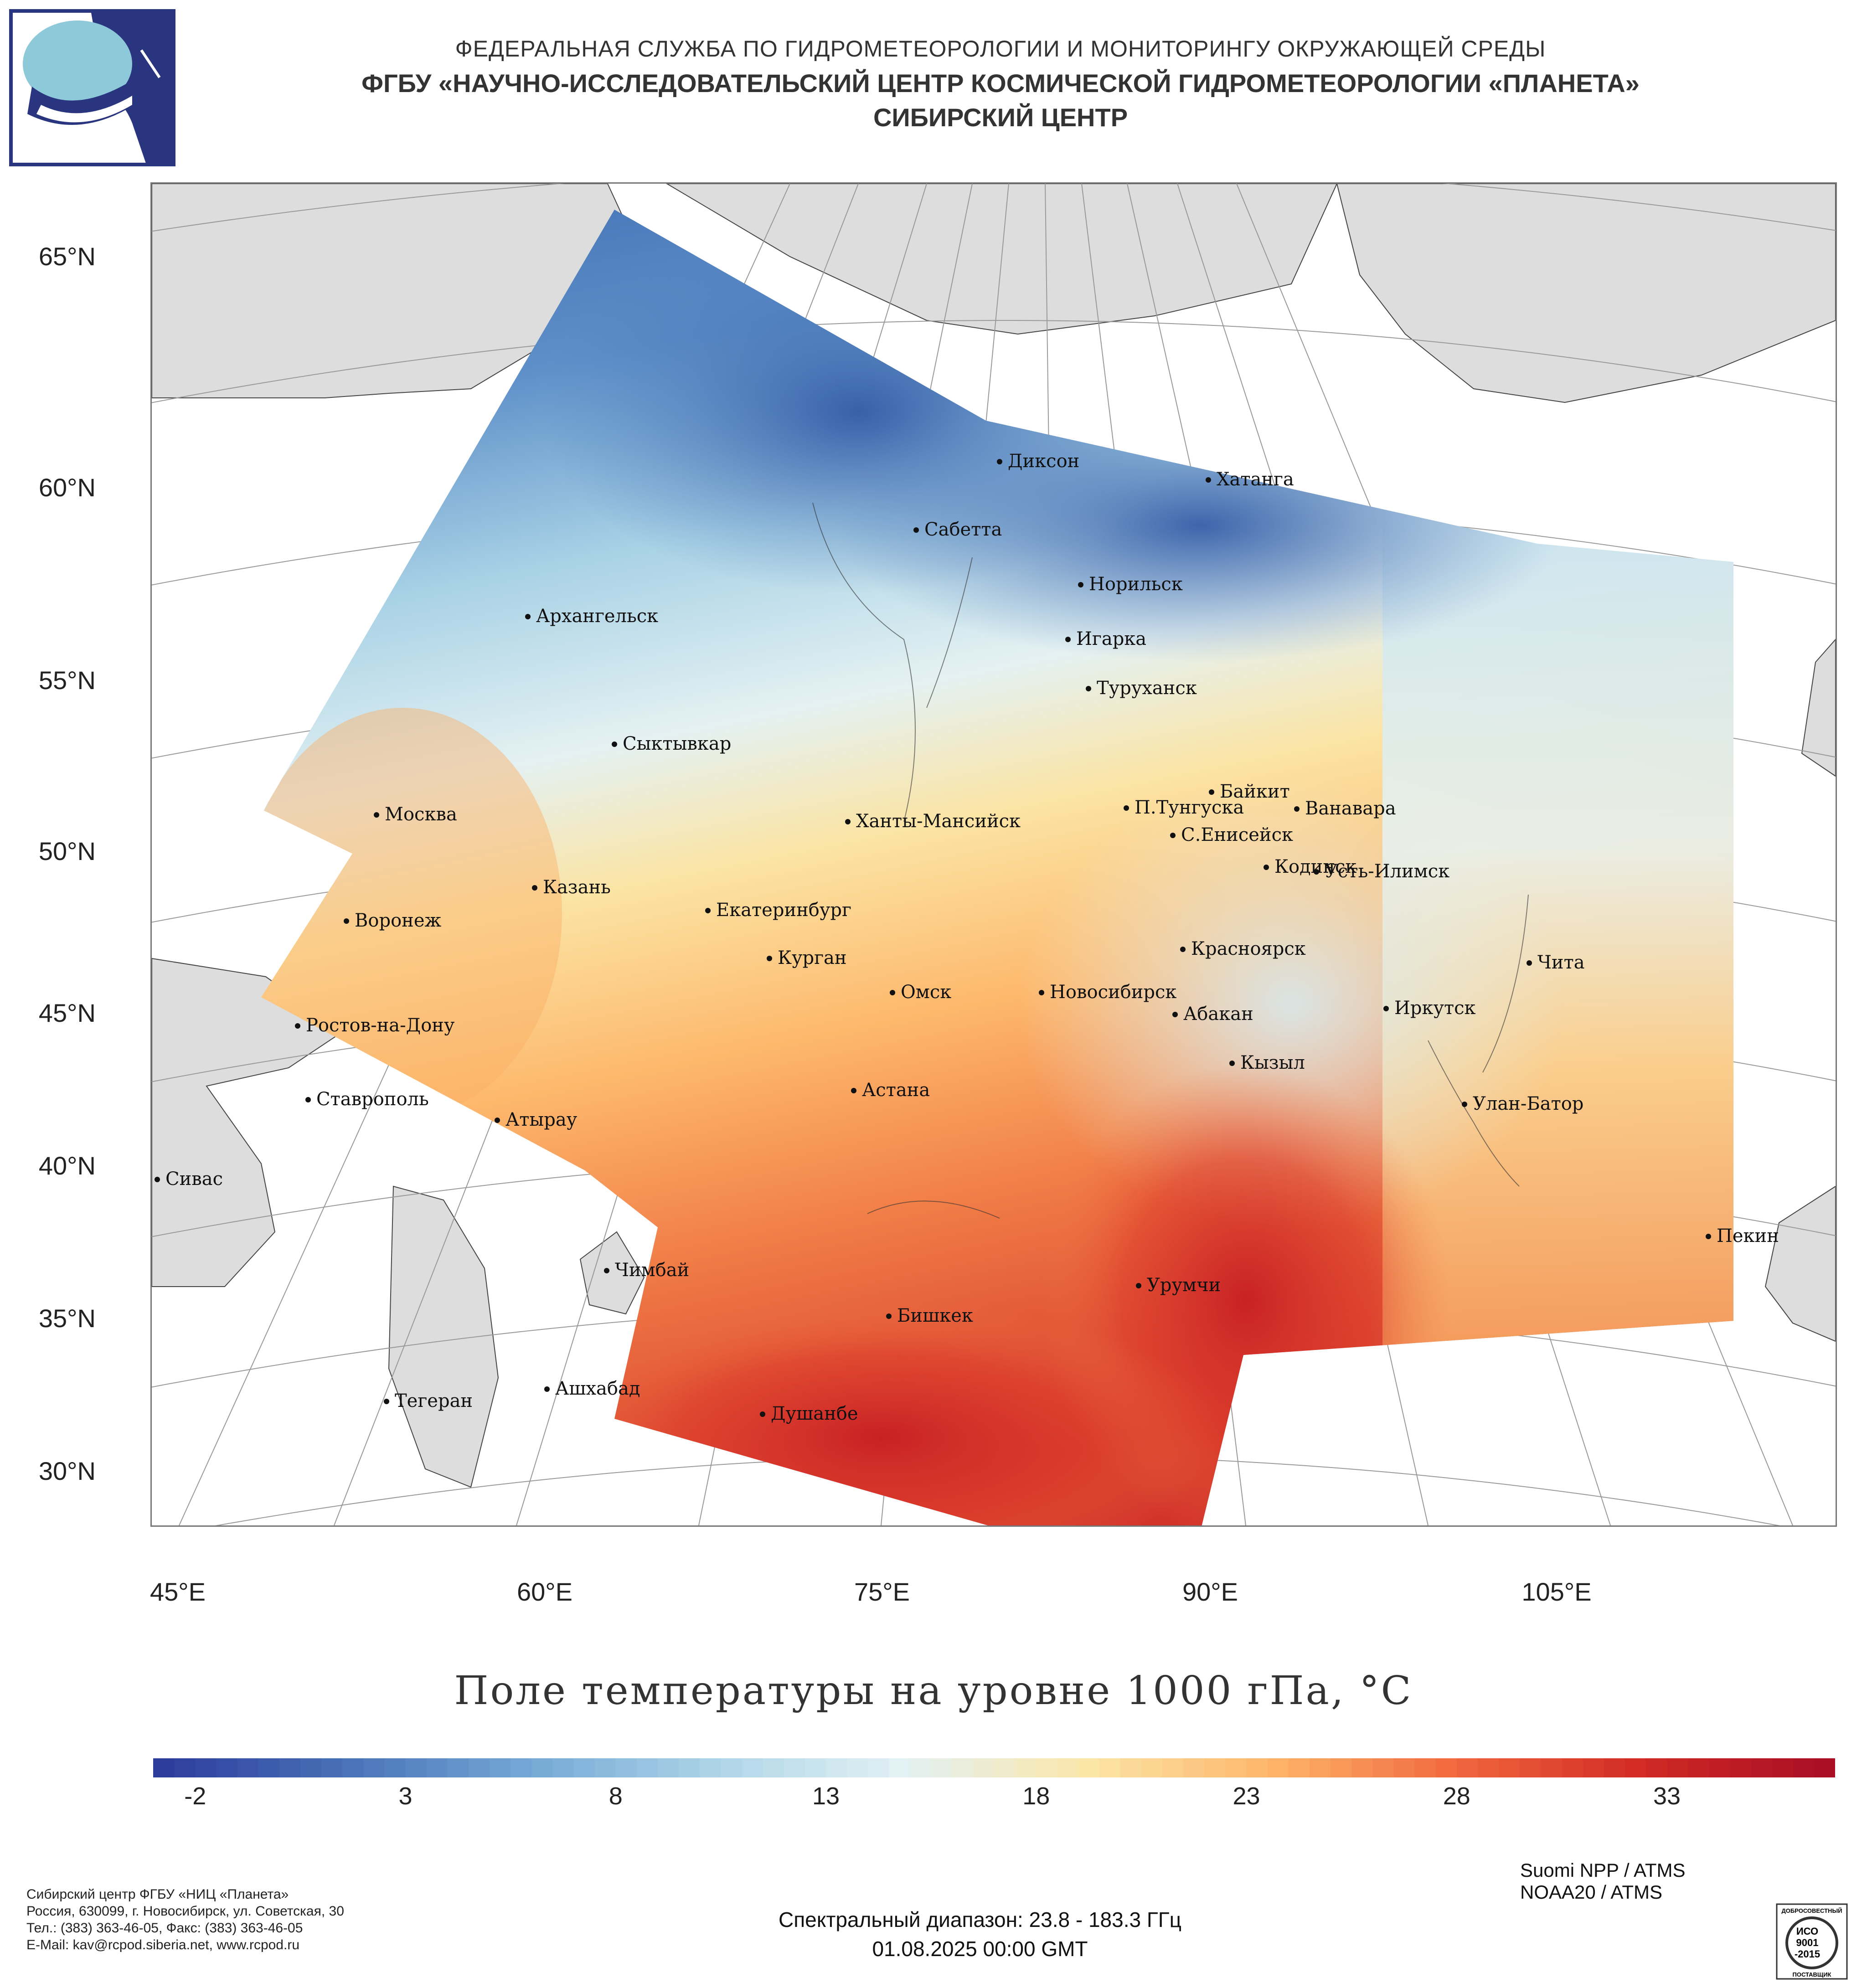 Image resolution: width=1867 pixels, height=1988 pixels. What do you see at coordinates (1136, 584) in the screenshot?
I see `svg-text: Норильск` at bounding box center [1136, 584].